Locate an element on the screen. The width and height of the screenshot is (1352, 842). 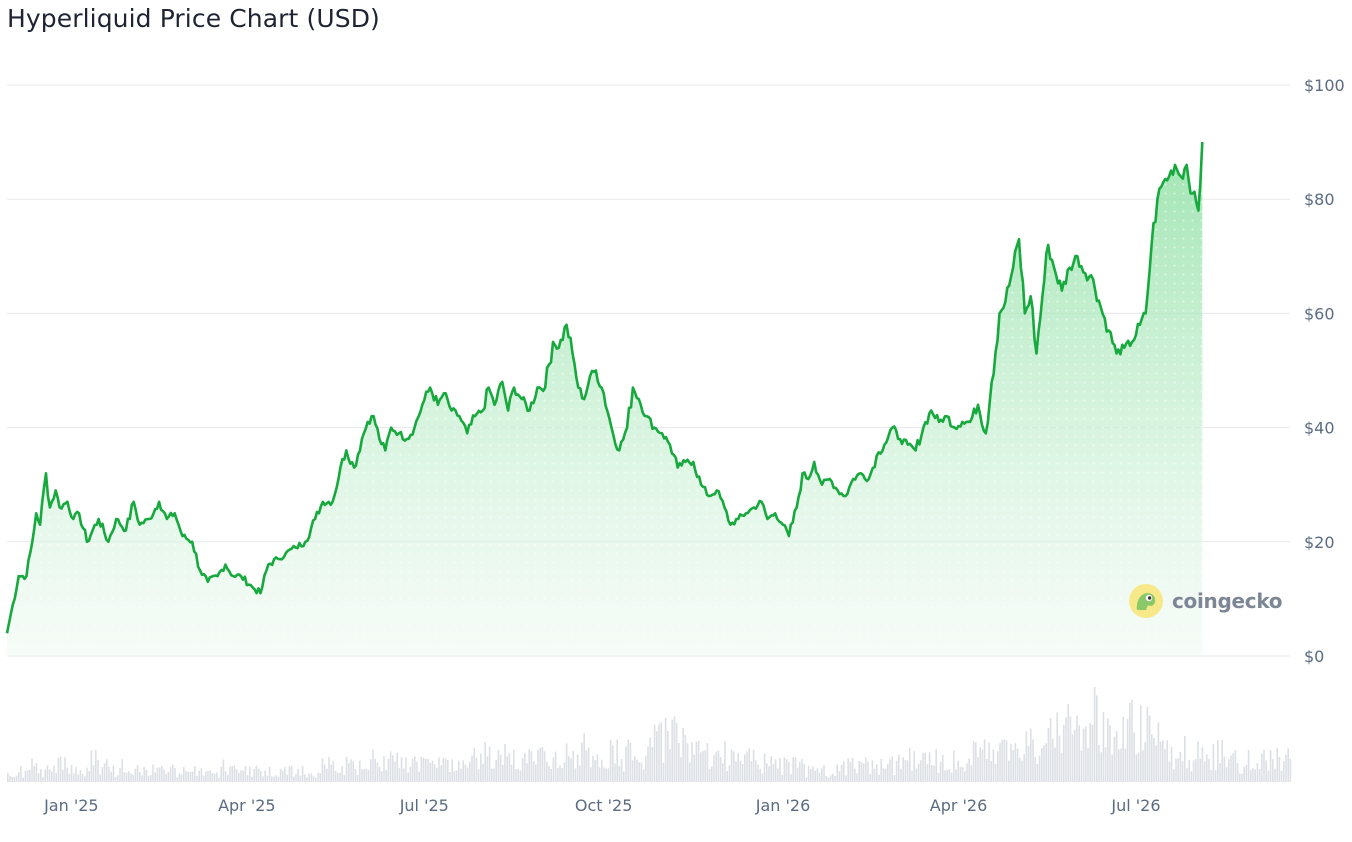
x-tick-label: Jan '25 is located at coordinates (71, 805).